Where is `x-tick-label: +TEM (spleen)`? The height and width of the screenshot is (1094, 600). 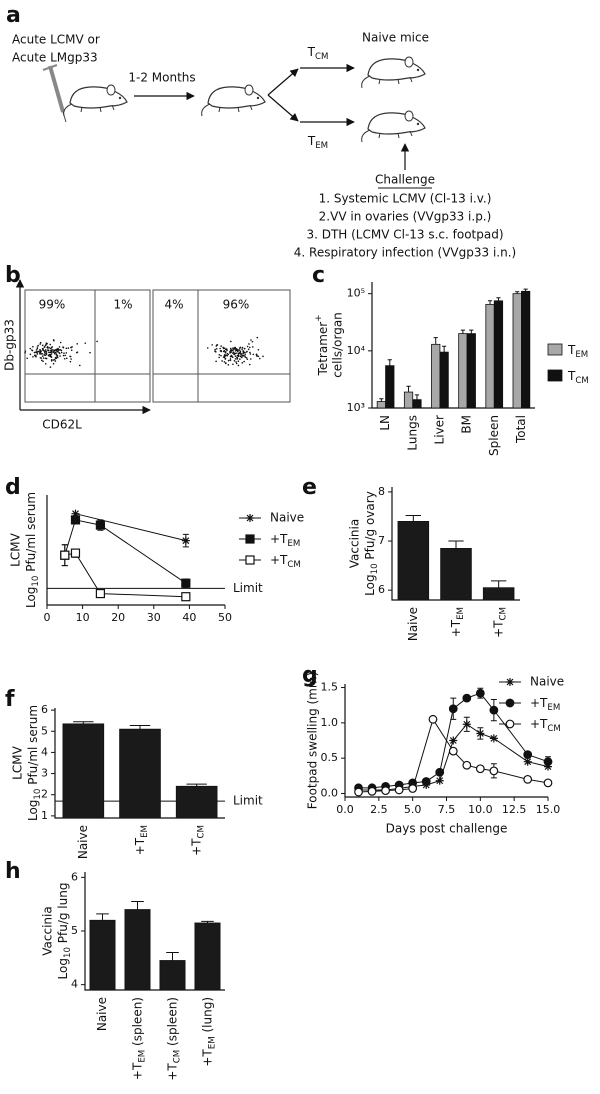 x-tick-label: +TEM (spleen) is located at coordinates (138, 1038).